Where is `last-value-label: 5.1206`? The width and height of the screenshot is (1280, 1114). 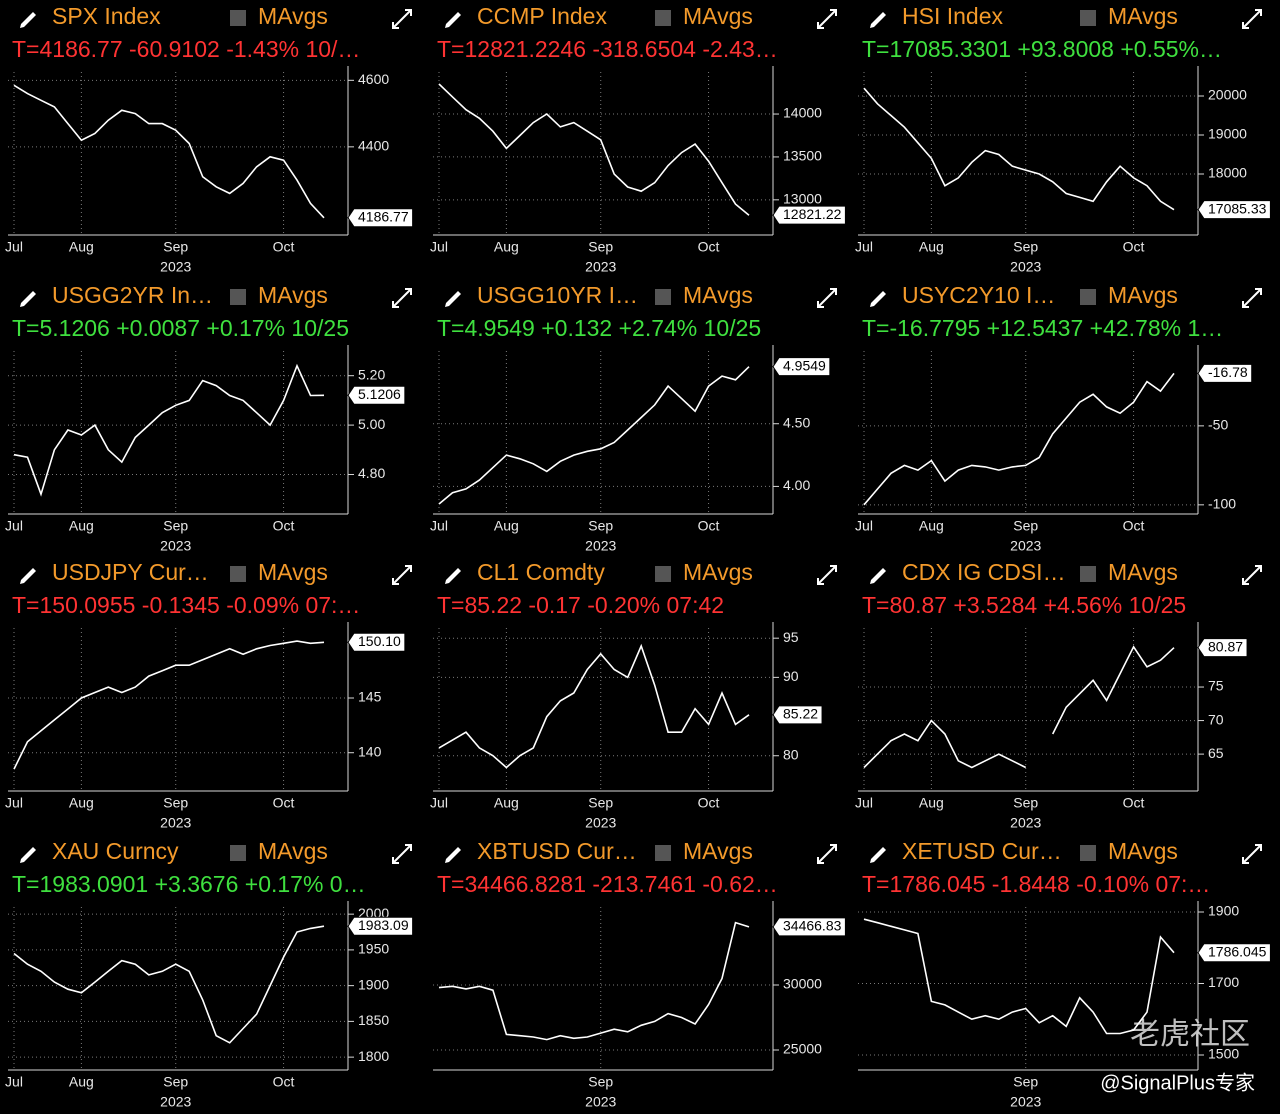
last-value-label: 5.1206 is located at coordinates (379, 394).